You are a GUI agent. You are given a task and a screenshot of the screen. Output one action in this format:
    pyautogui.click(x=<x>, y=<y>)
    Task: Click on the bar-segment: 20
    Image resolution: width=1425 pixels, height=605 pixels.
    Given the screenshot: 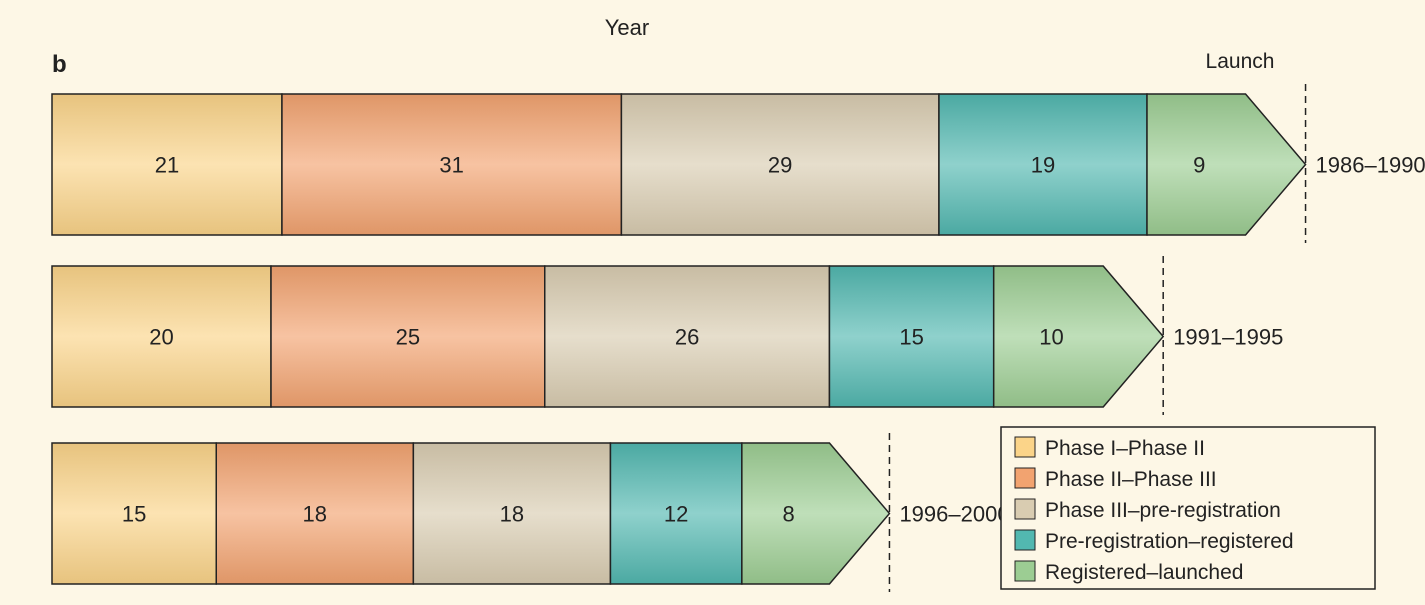 What is the action you would take?
    pyautogui.click(x=161, y=336)
    